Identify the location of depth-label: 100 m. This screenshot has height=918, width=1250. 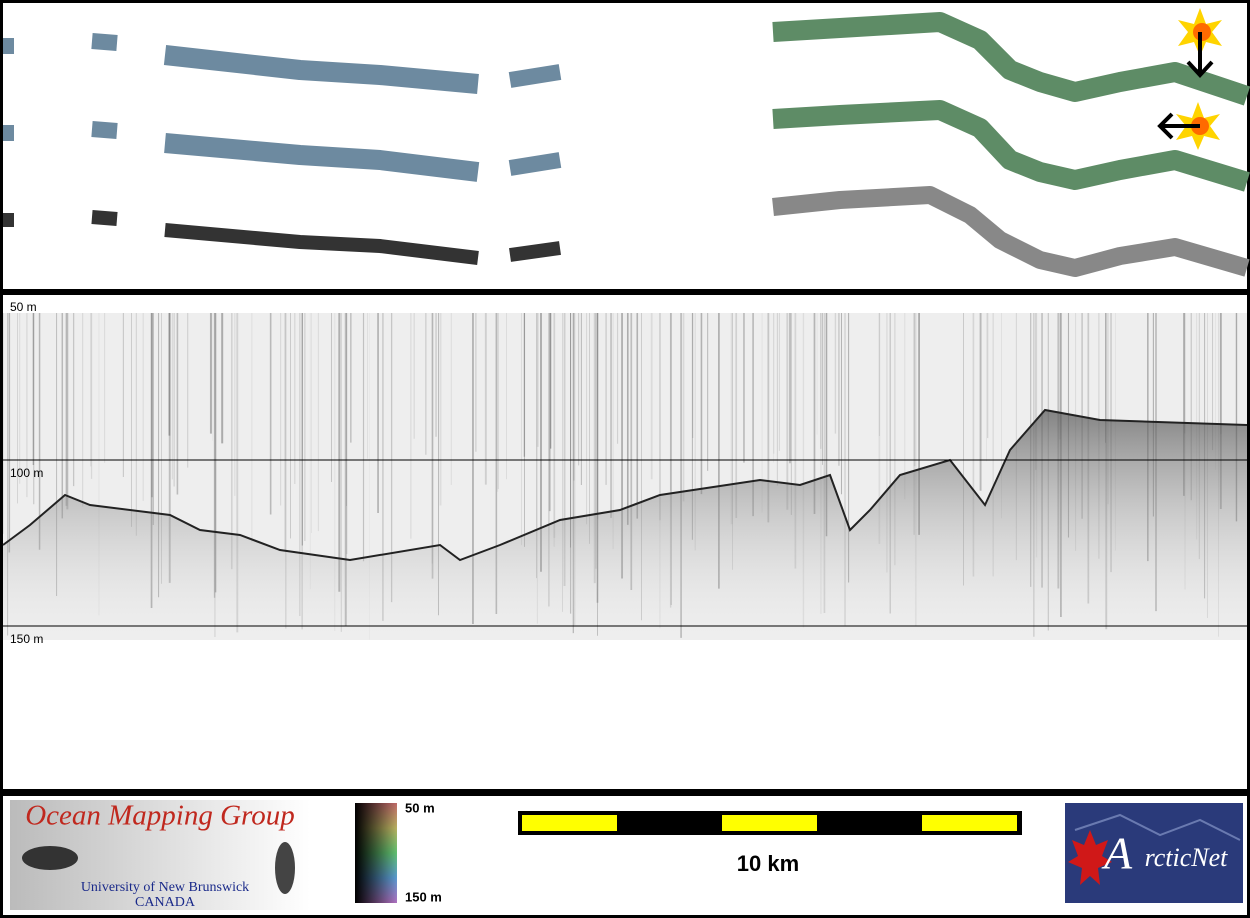
(26, 473).